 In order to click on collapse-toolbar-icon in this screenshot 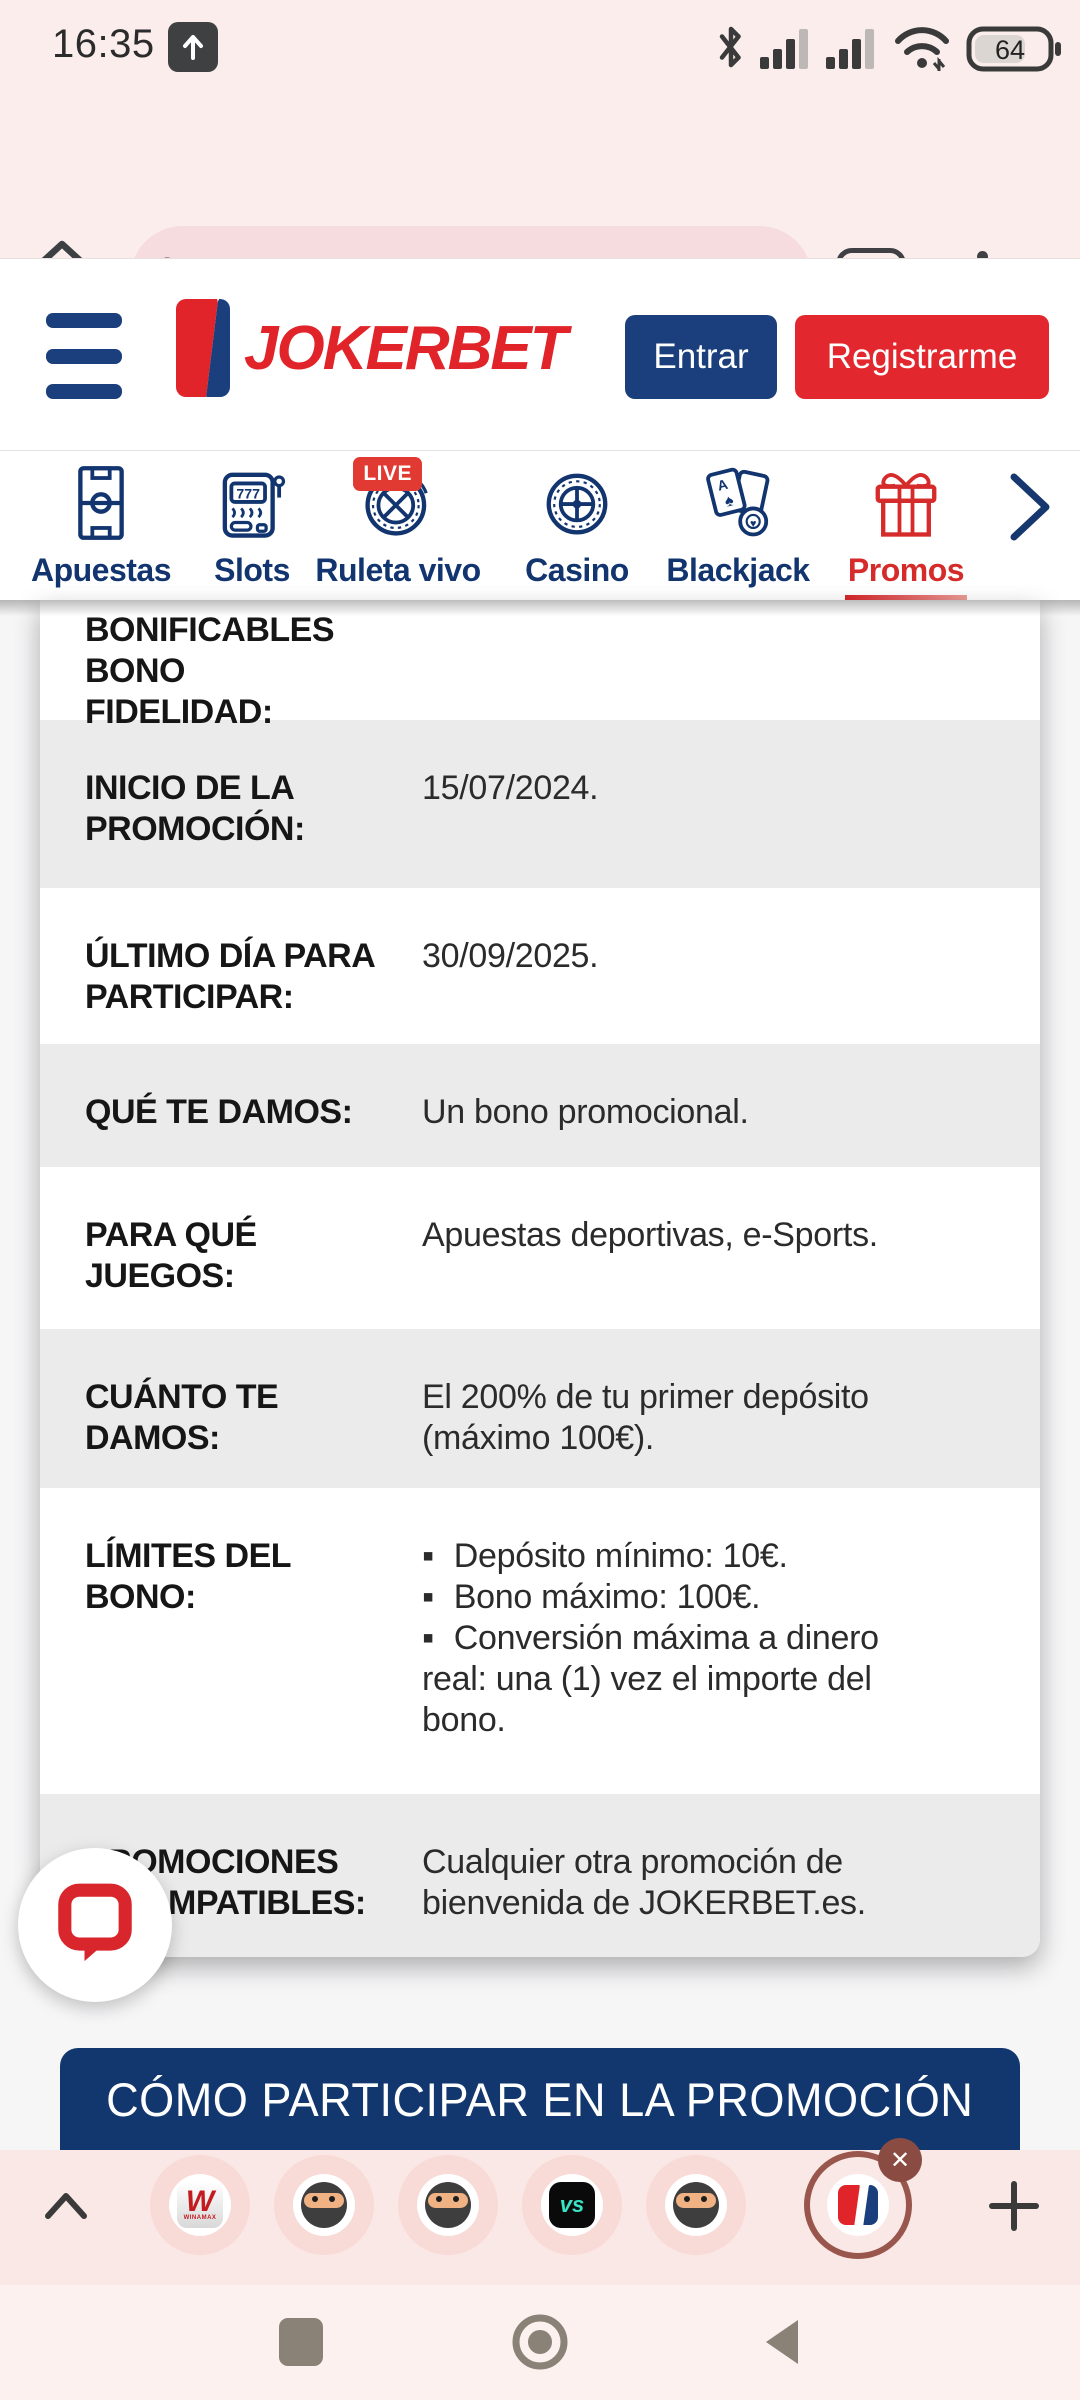, I will do `click(66, 2206)`.